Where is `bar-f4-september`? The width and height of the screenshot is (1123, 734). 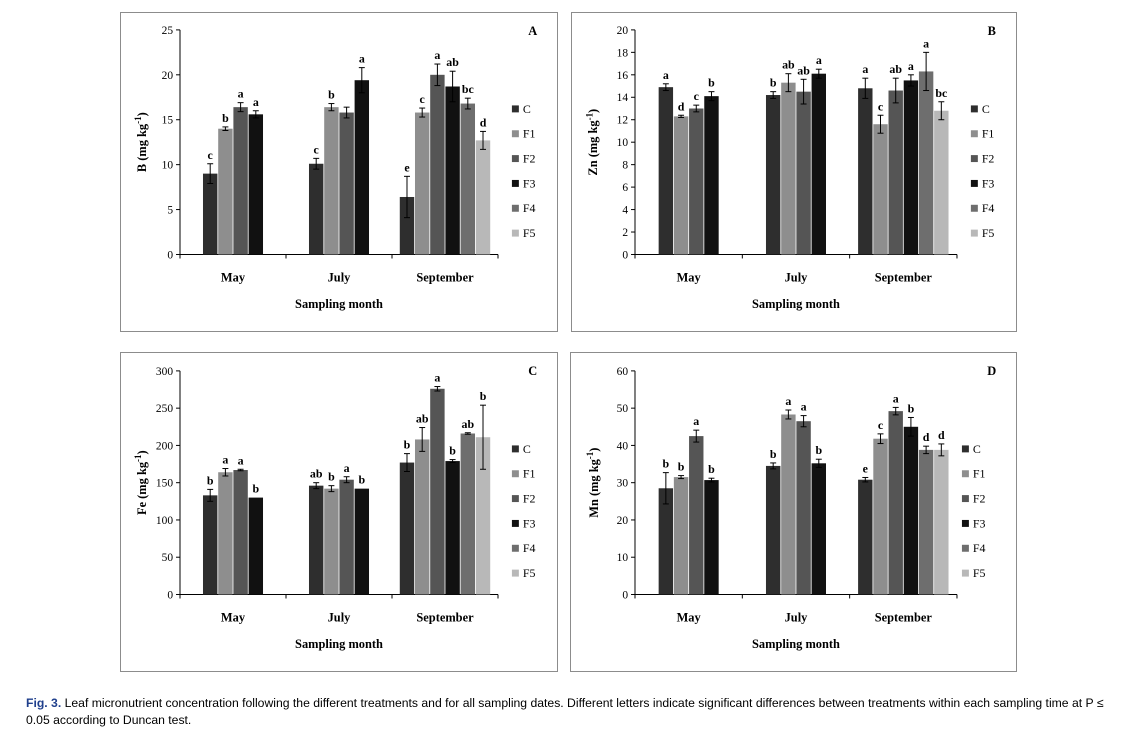 bar-f4-september is located at coordinates (926, 522).